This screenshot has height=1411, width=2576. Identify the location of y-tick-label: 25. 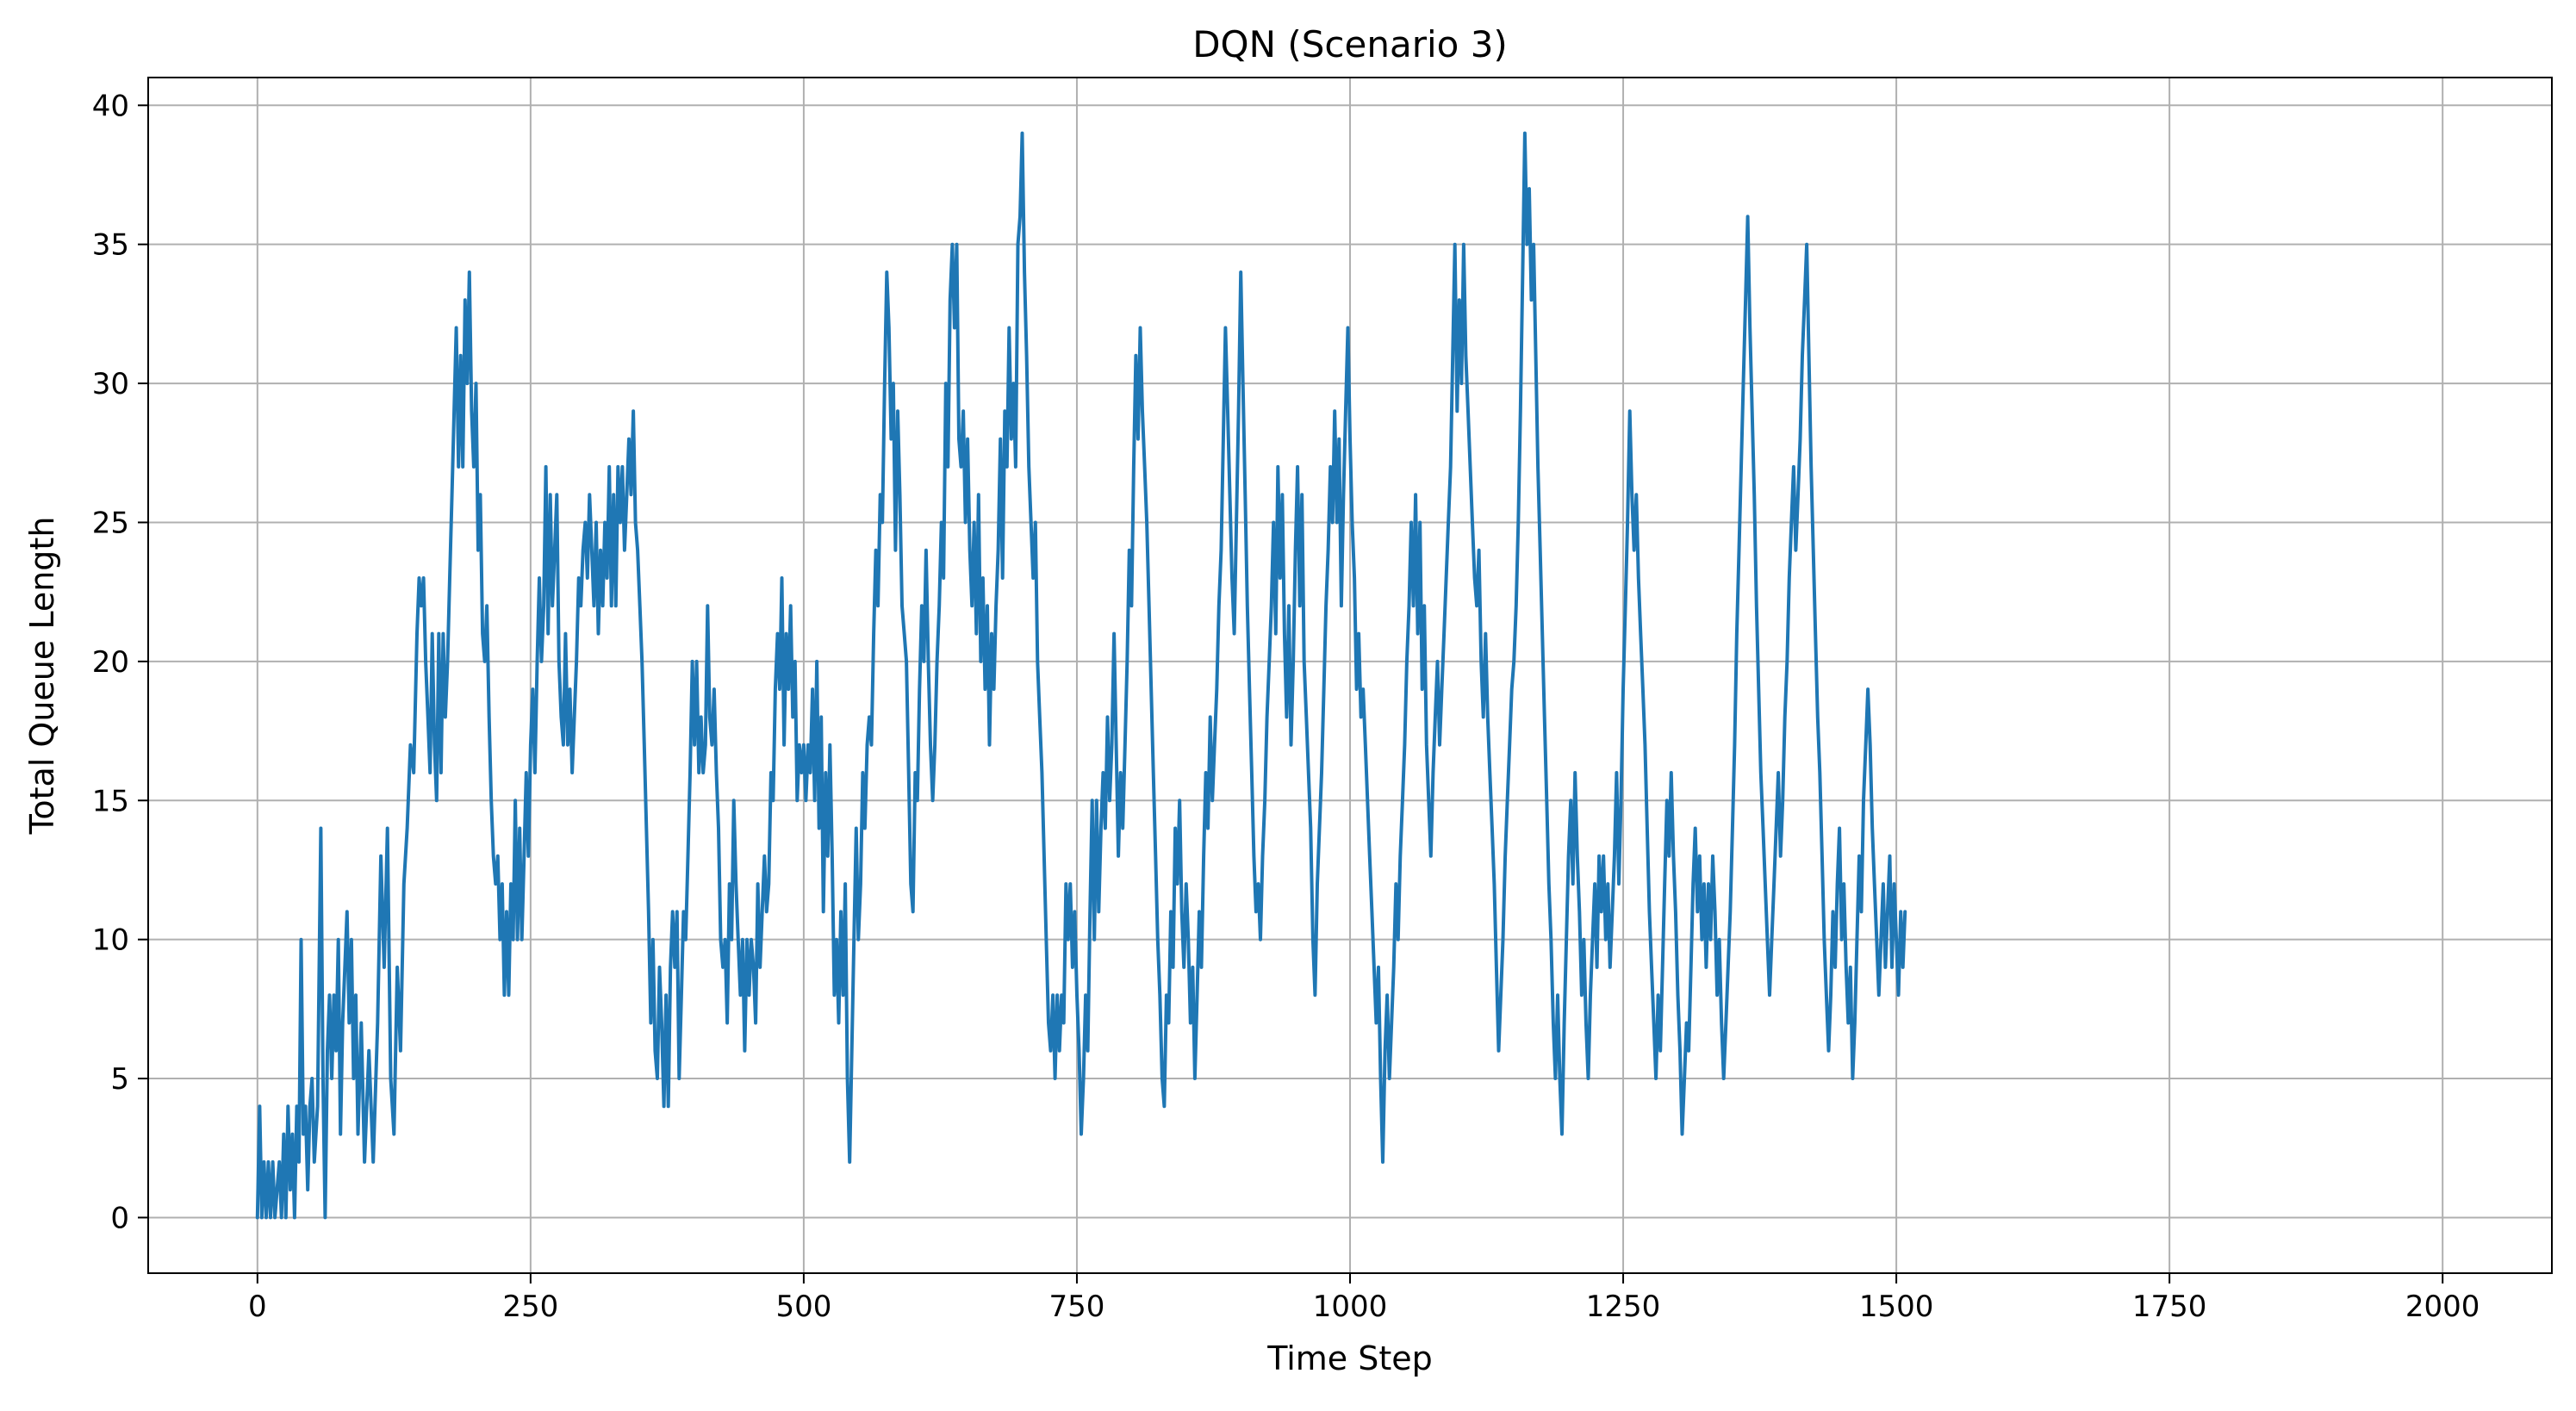
(111, 523).